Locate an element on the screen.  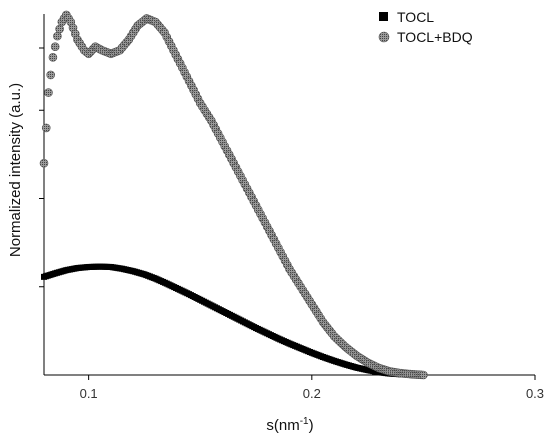
legend-label-tocl-bdq: TOCL+BDQ is located at coordinates (435, 37).